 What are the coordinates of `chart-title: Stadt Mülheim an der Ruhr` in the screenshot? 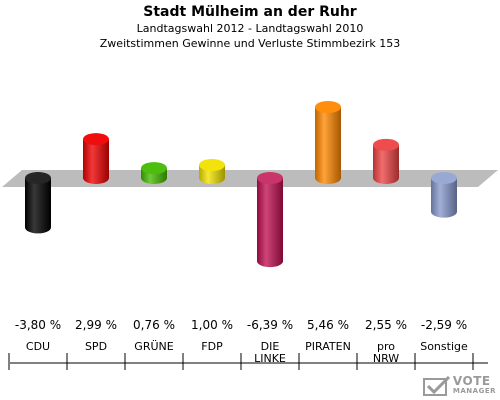 It's located at (250, 12).